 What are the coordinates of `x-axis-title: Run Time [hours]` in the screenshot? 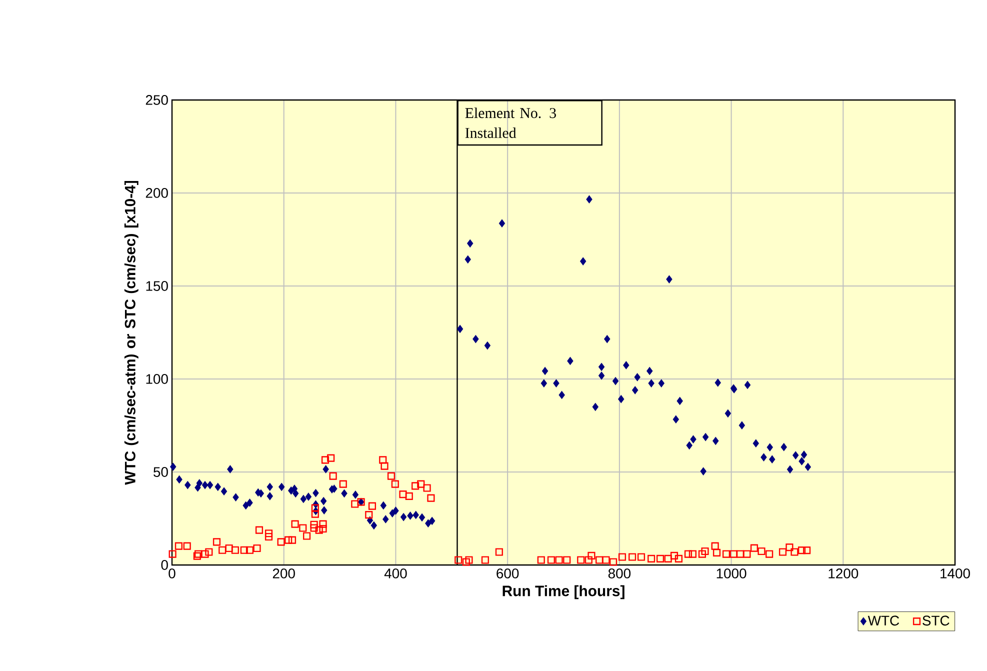 It's located at (563, 592).